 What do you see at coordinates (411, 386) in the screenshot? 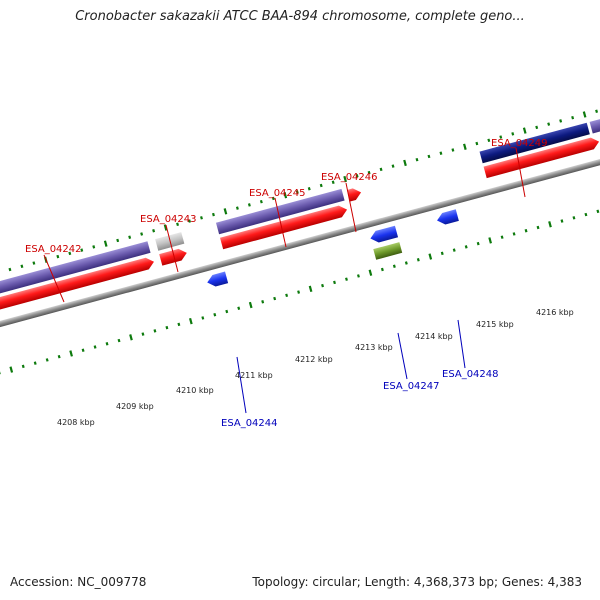
I see `gene-label-esa-04247: ESA_04247` at bounding box center [411, 386].